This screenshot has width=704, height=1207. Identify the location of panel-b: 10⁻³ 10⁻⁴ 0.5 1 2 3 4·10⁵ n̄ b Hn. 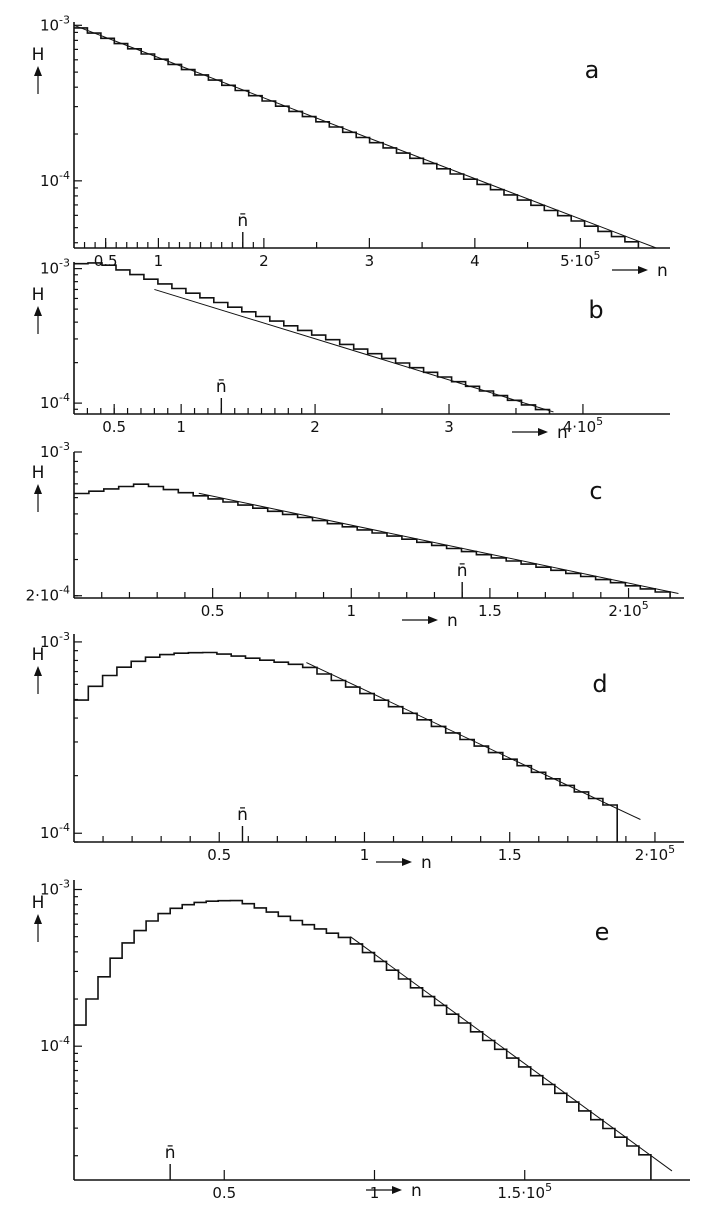
(351, 350).